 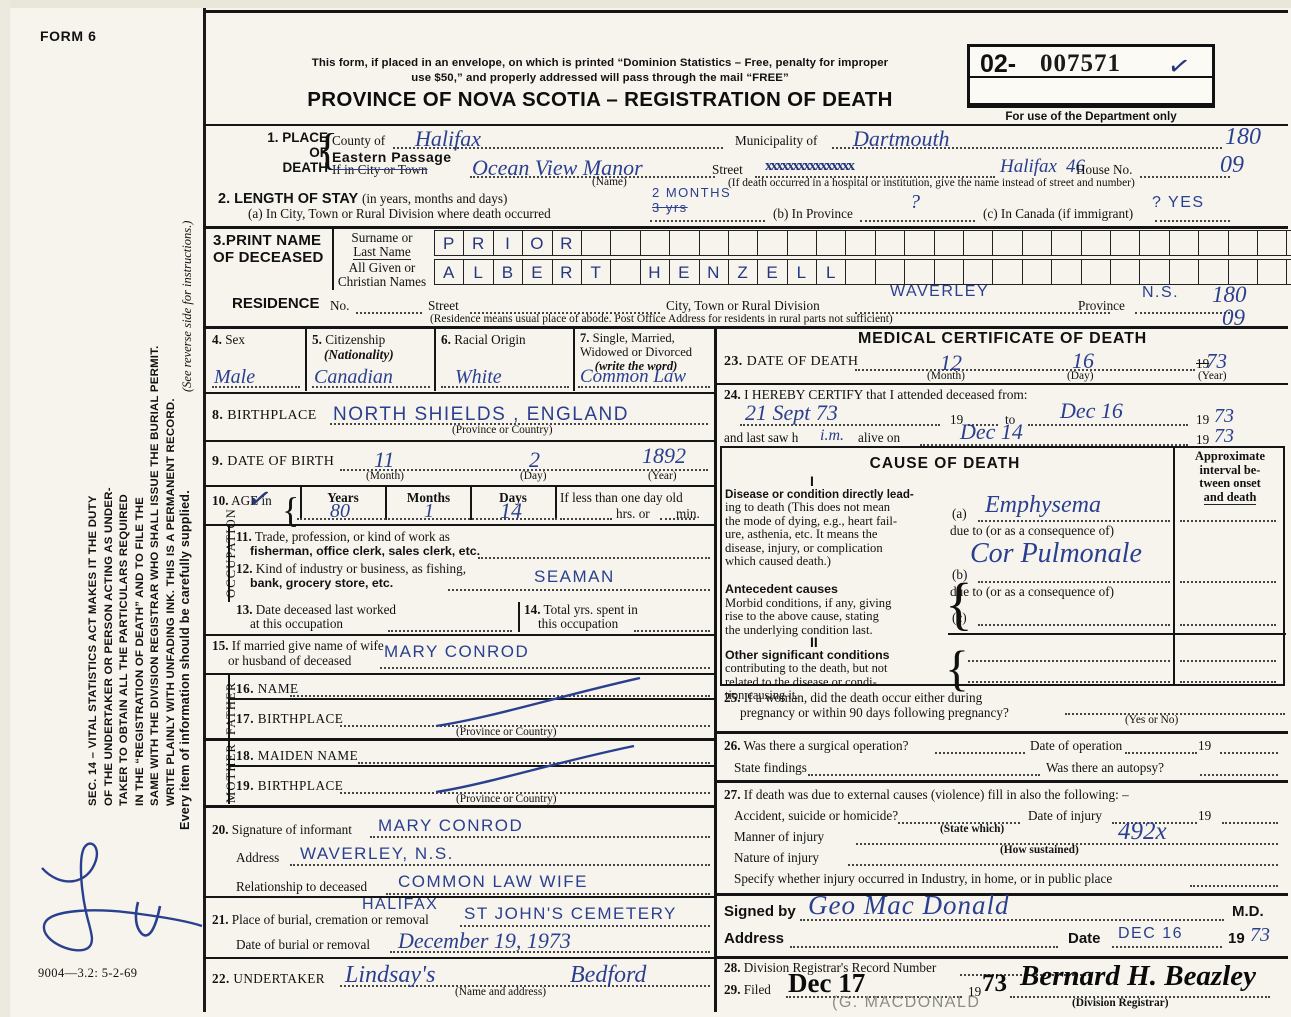 I want to click on sec22-label: 22. UNDERTAKER, so click(x=268, y=979).